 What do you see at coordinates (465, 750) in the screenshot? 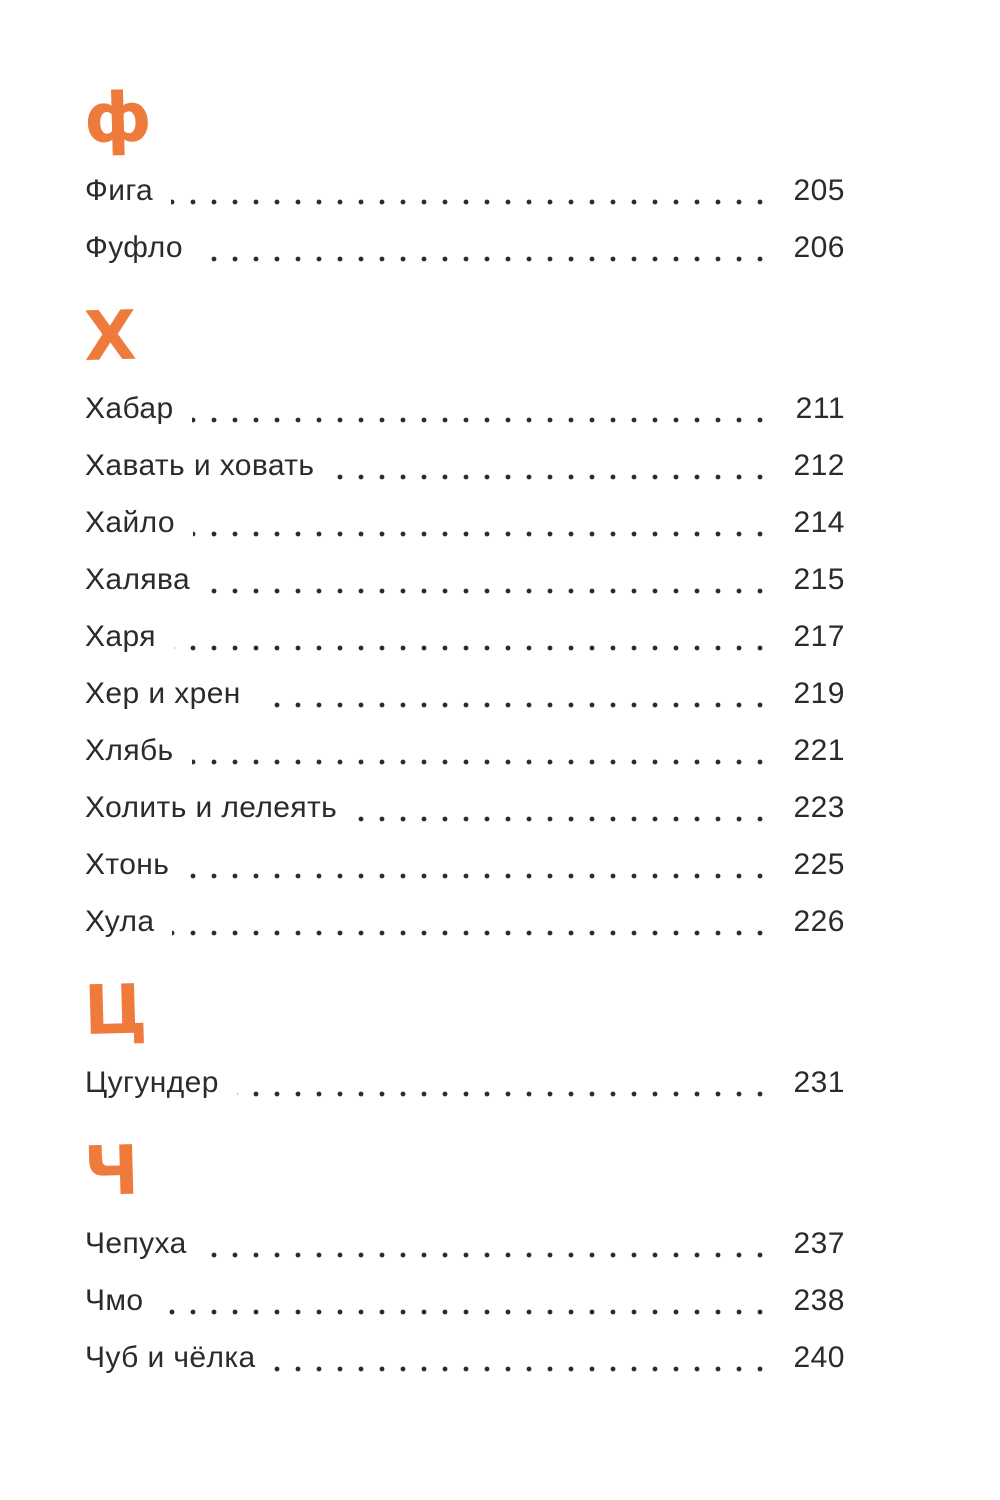
I see `toc-entry-row: Хлябь 221` at bounding box center [465, 750].